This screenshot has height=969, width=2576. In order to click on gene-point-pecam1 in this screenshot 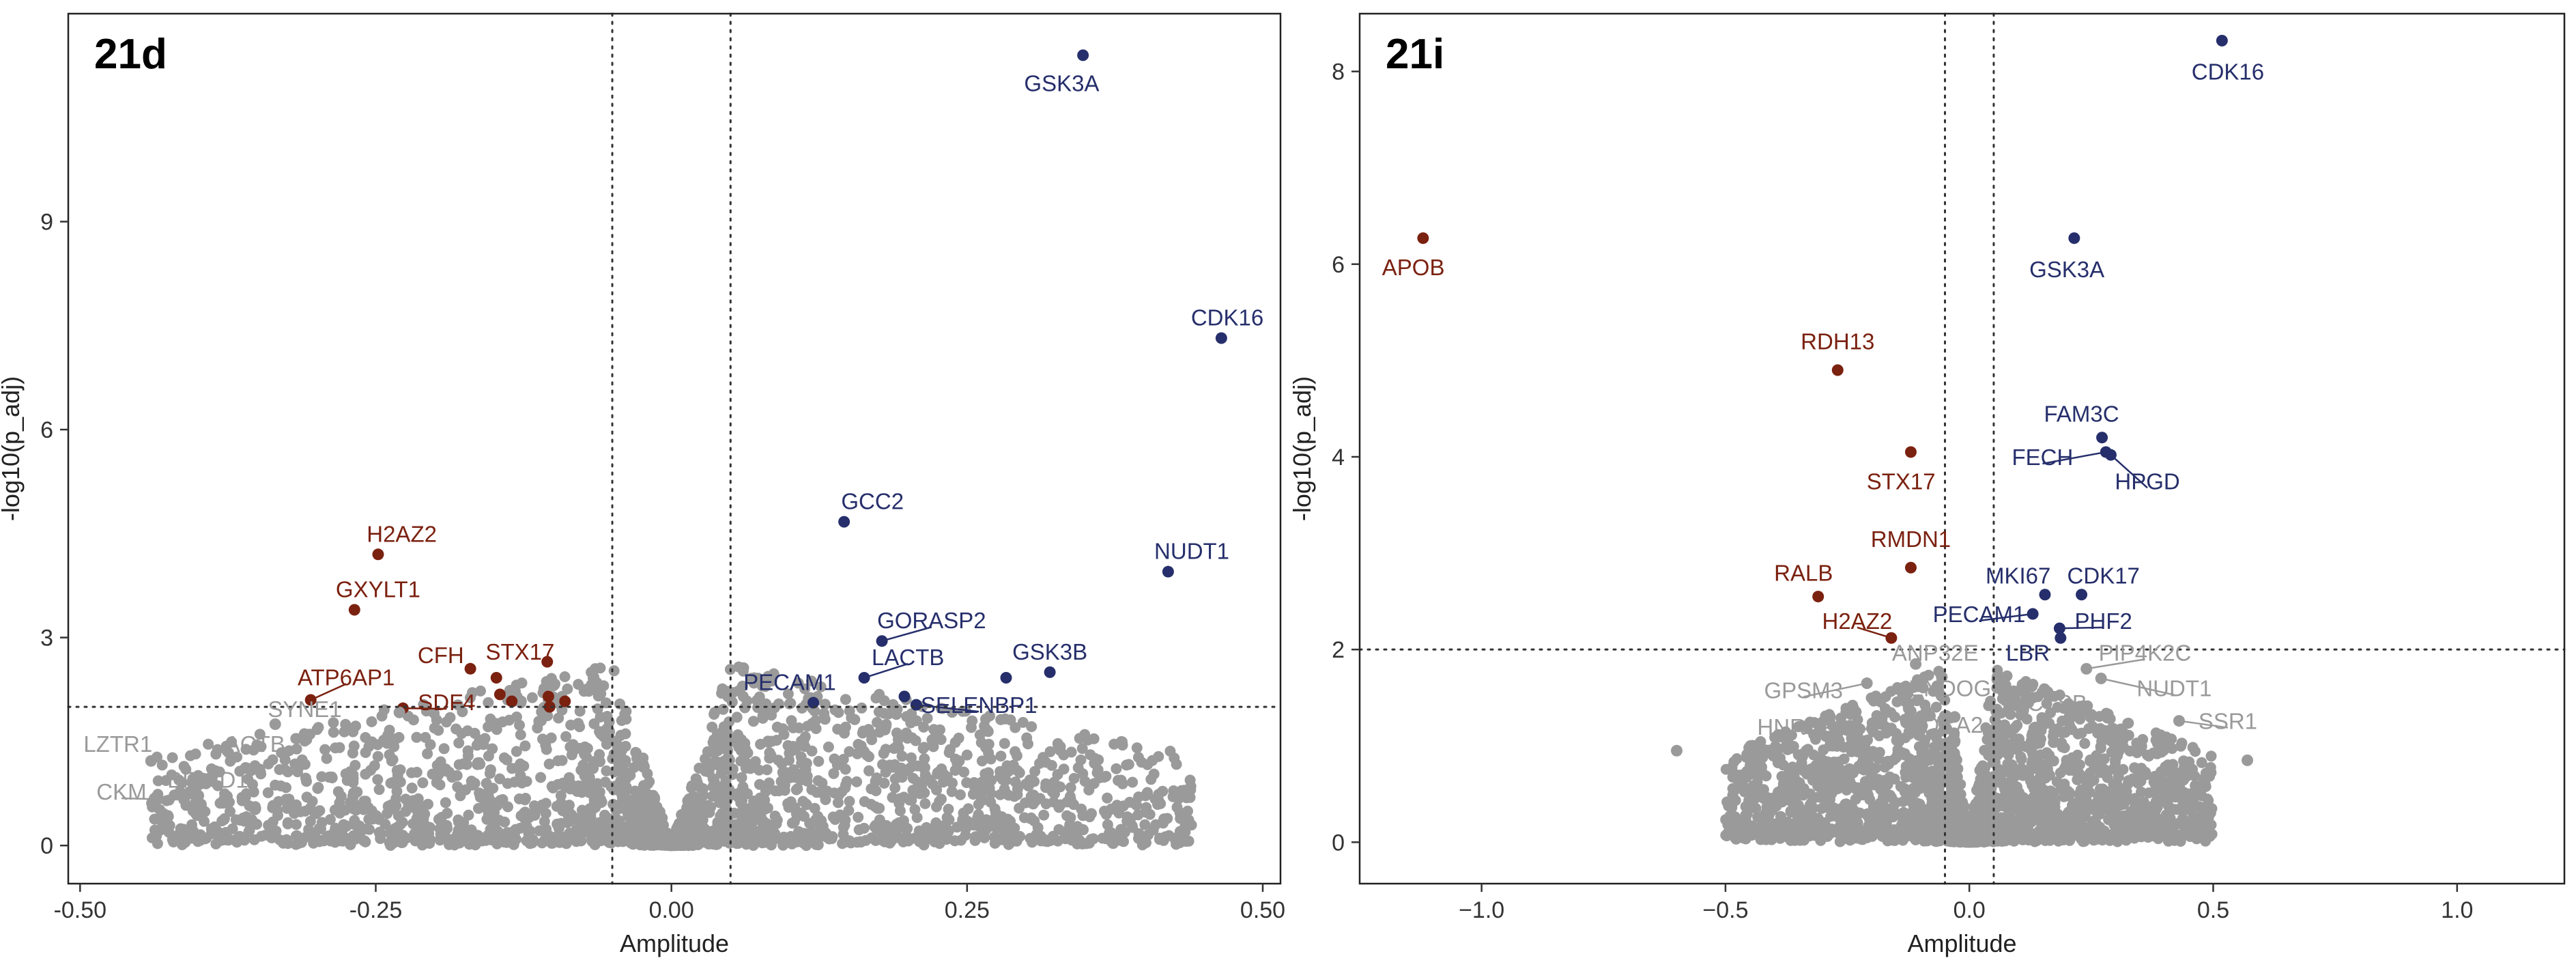, I will do `click(813, 703)`.